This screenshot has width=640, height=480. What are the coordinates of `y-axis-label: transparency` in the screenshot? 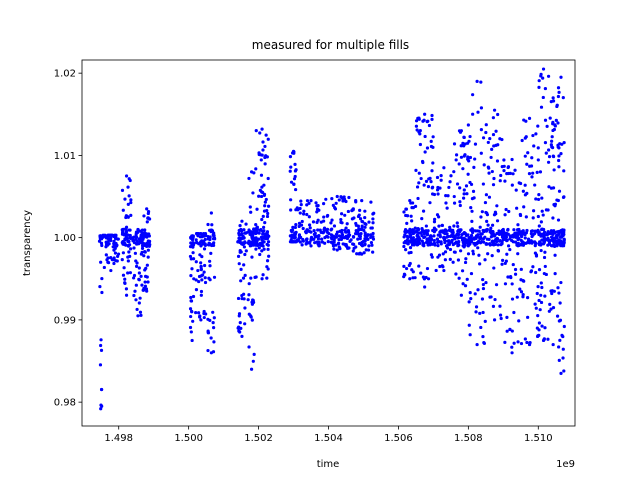 It's located at (27, 243).